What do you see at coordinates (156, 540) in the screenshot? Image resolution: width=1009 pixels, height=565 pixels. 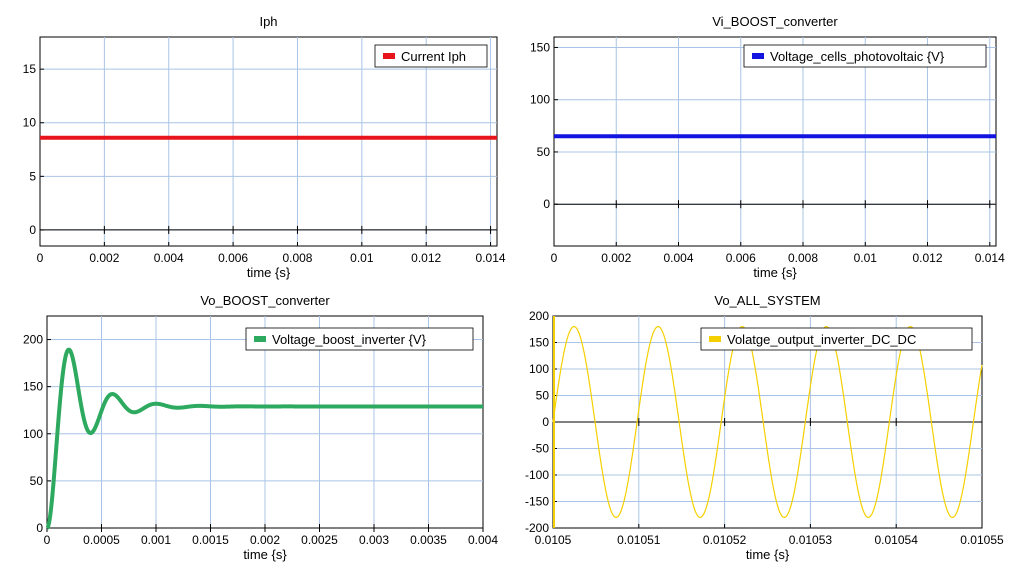 I see `x-tick-label: 0.001` at bounding box center [156, 540].